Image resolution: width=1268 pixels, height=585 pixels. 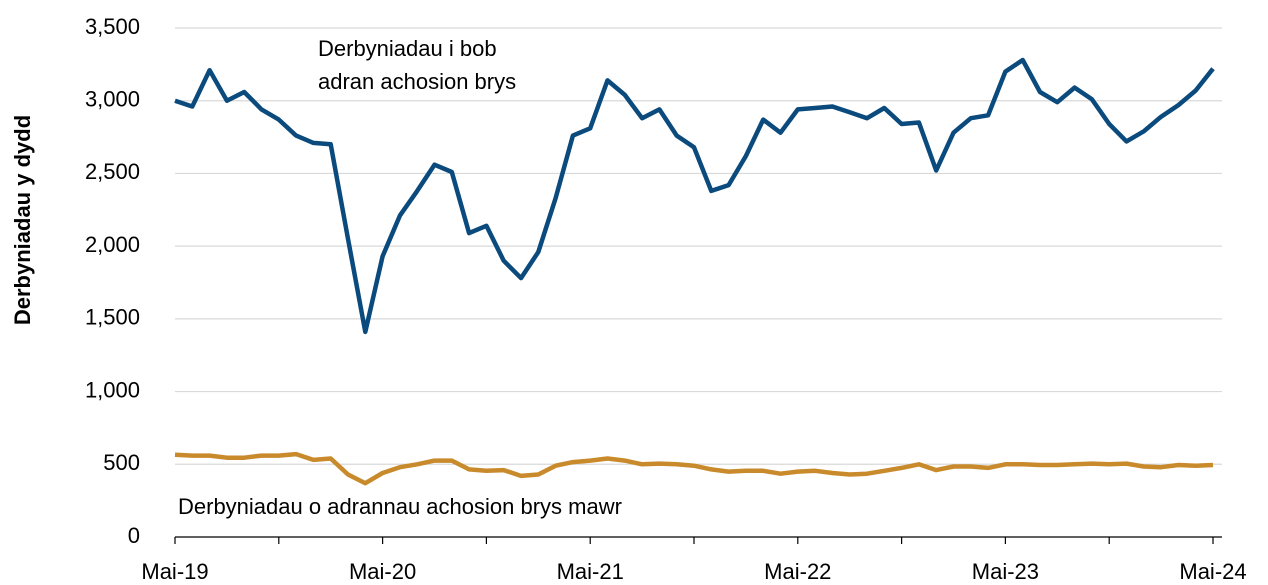 What do you see at coordinates (382, 571) in the screenshot?
I see `x-tick-label: Mai-20` at bounding box center [382, 571].